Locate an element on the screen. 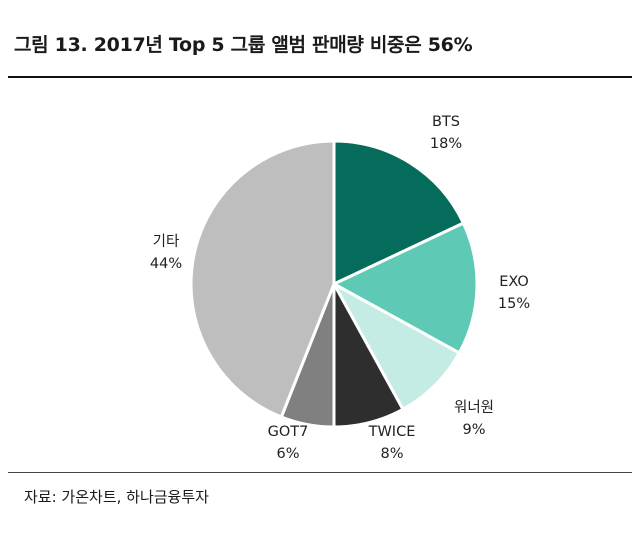 The width and height of the screenshot is (640, 537). slice-label-5: GOT7 is located at coordinates (288, 432).